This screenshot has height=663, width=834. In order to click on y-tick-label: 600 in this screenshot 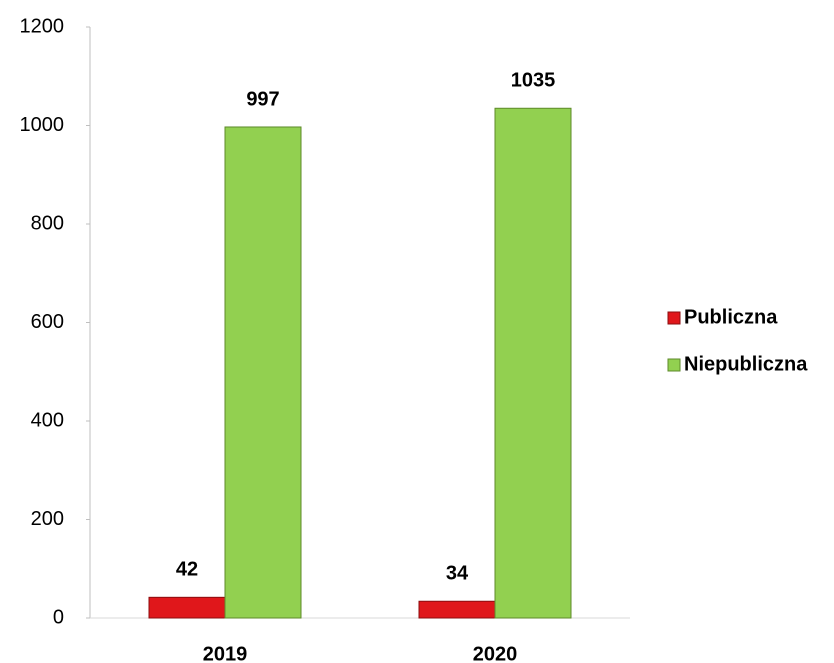, I will do `click(47, 322)`.